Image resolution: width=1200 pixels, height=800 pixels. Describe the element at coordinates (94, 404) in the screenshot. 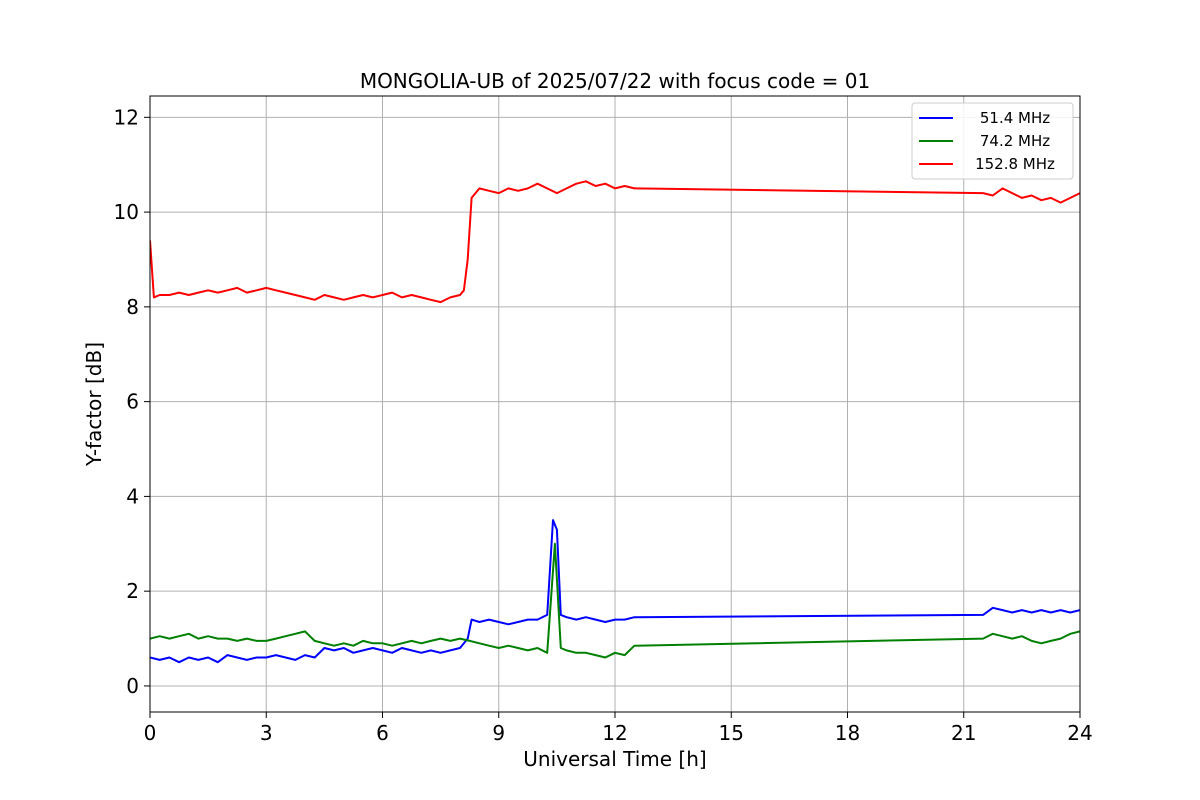

I see `y-axis-label: Y-factor [dB]` at that location.